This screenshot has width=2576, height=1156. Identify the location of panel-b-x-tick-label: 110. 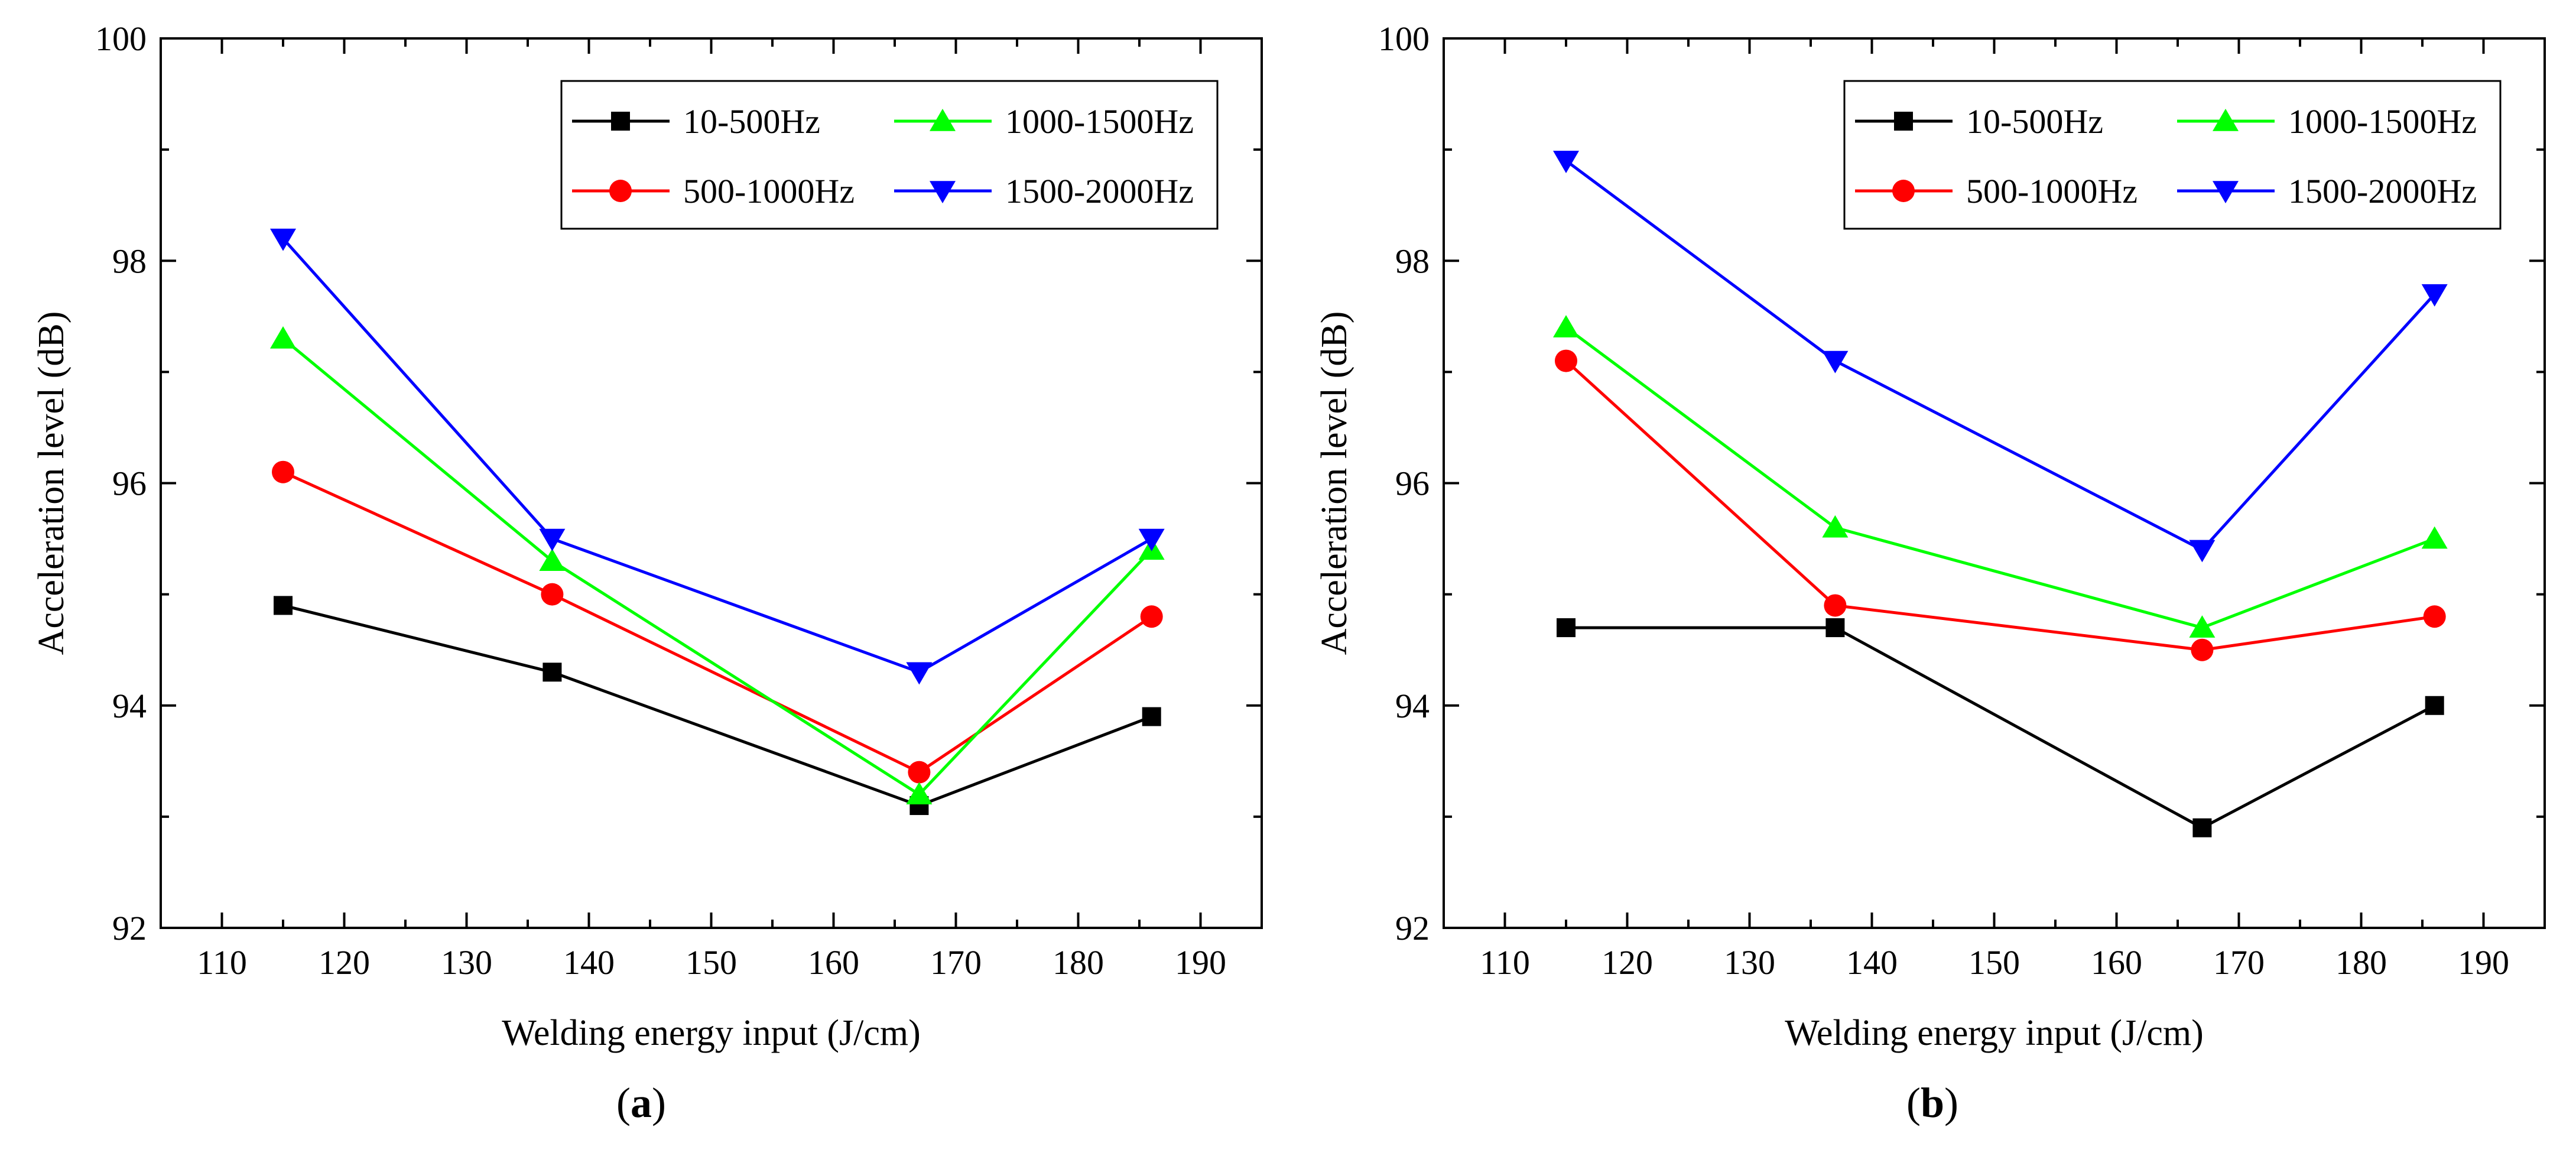
(1505, 962).